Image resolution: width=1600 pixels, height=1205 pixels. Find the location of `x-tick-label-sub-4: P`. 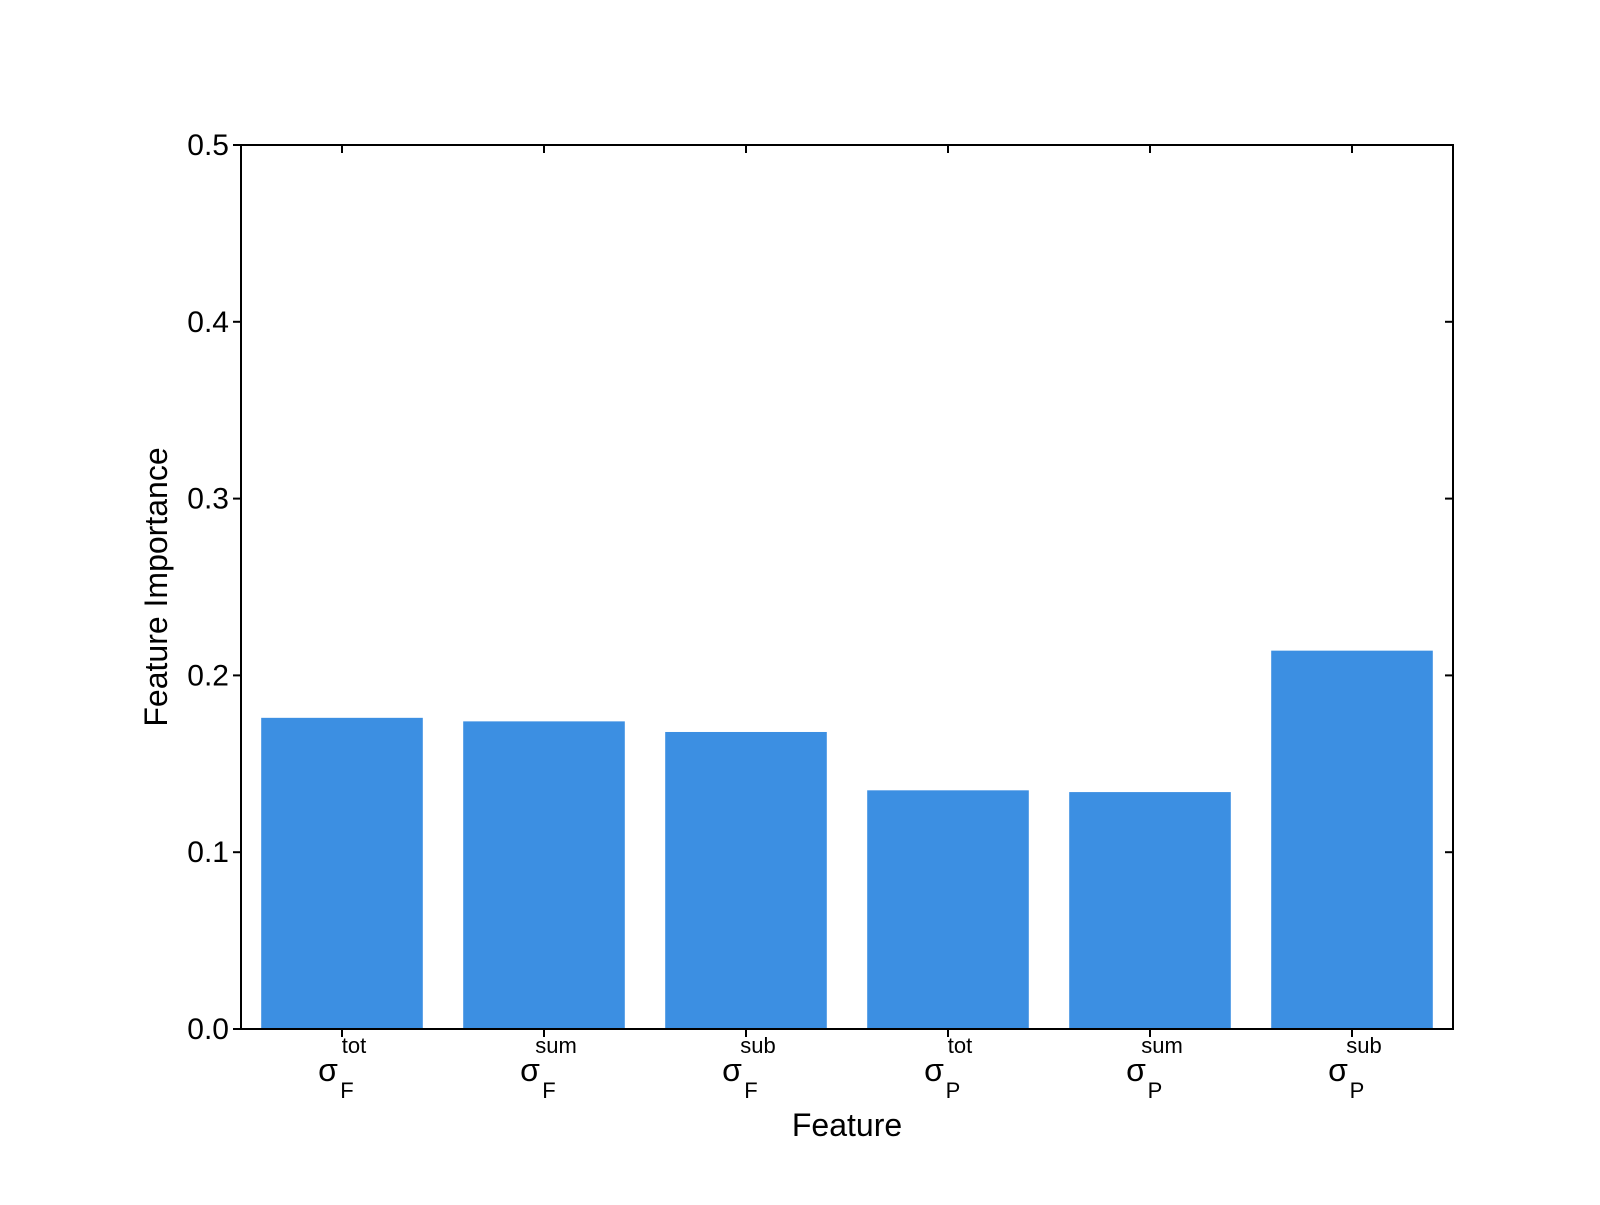

x-tick-label-sub-4: P is located at coordinates (1155, 1090).